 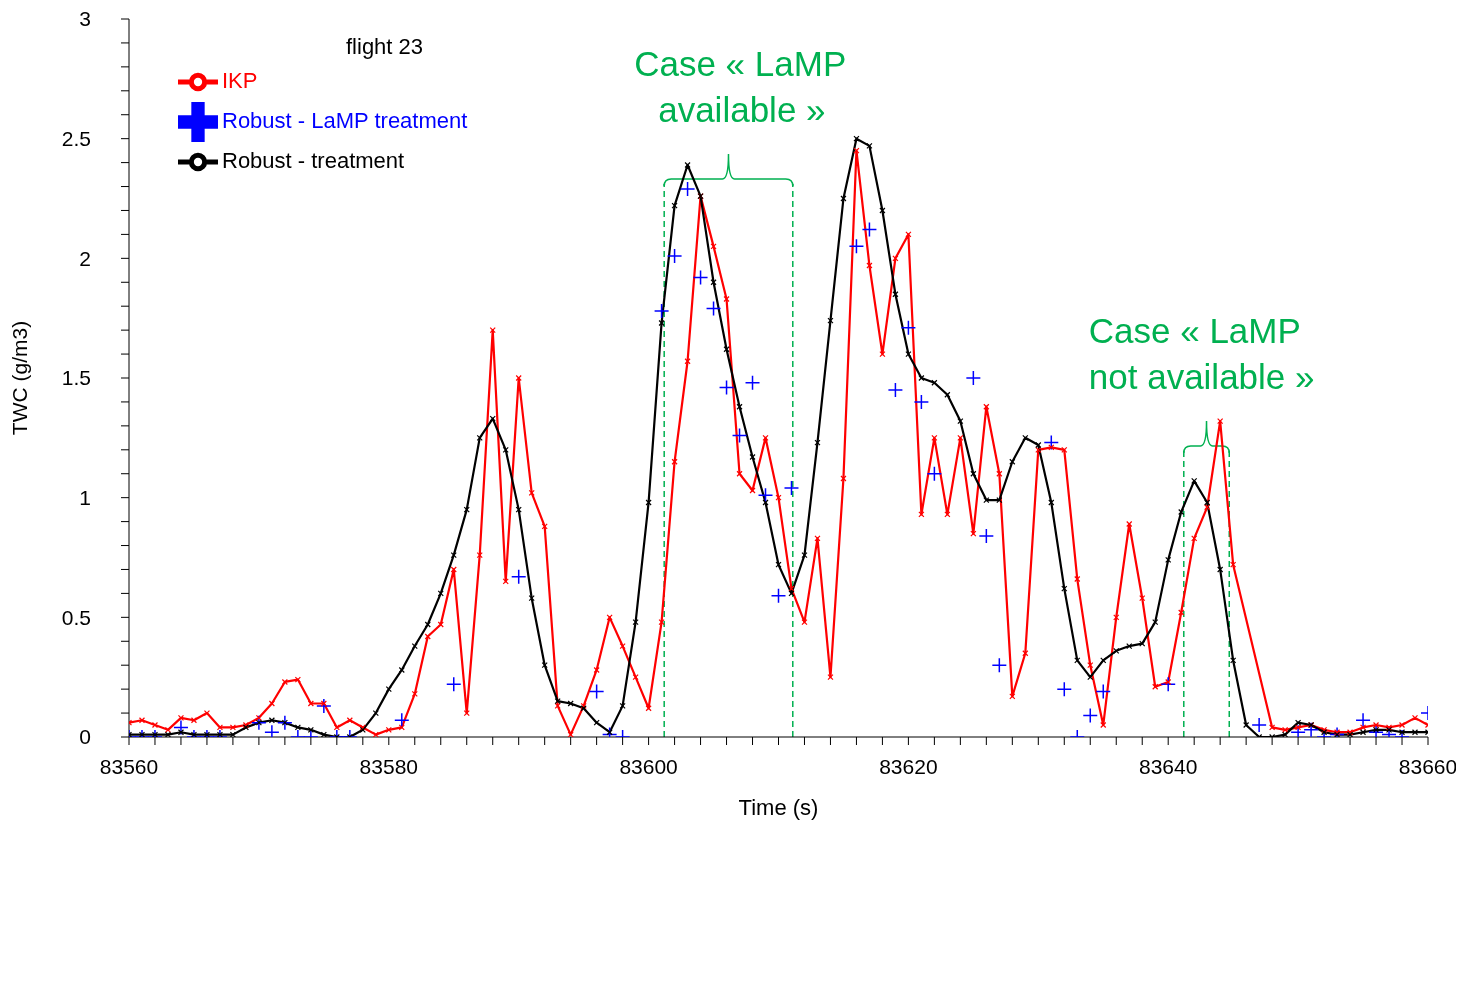 I want to click on legend-label: Robust - treatment, so click(x=313, y=160).